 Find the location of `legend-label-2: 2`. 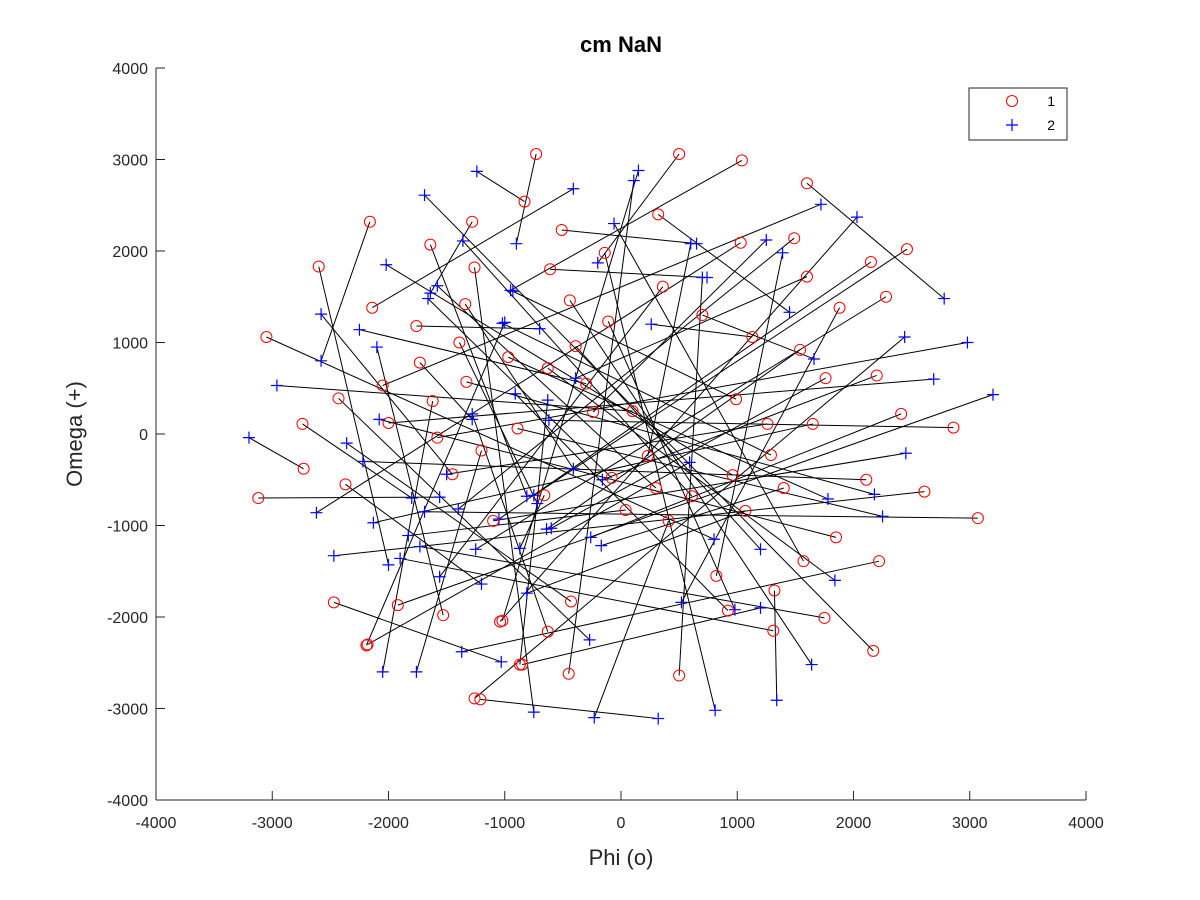

legend-label-2: 2 is located at coordinates (1051, 125).